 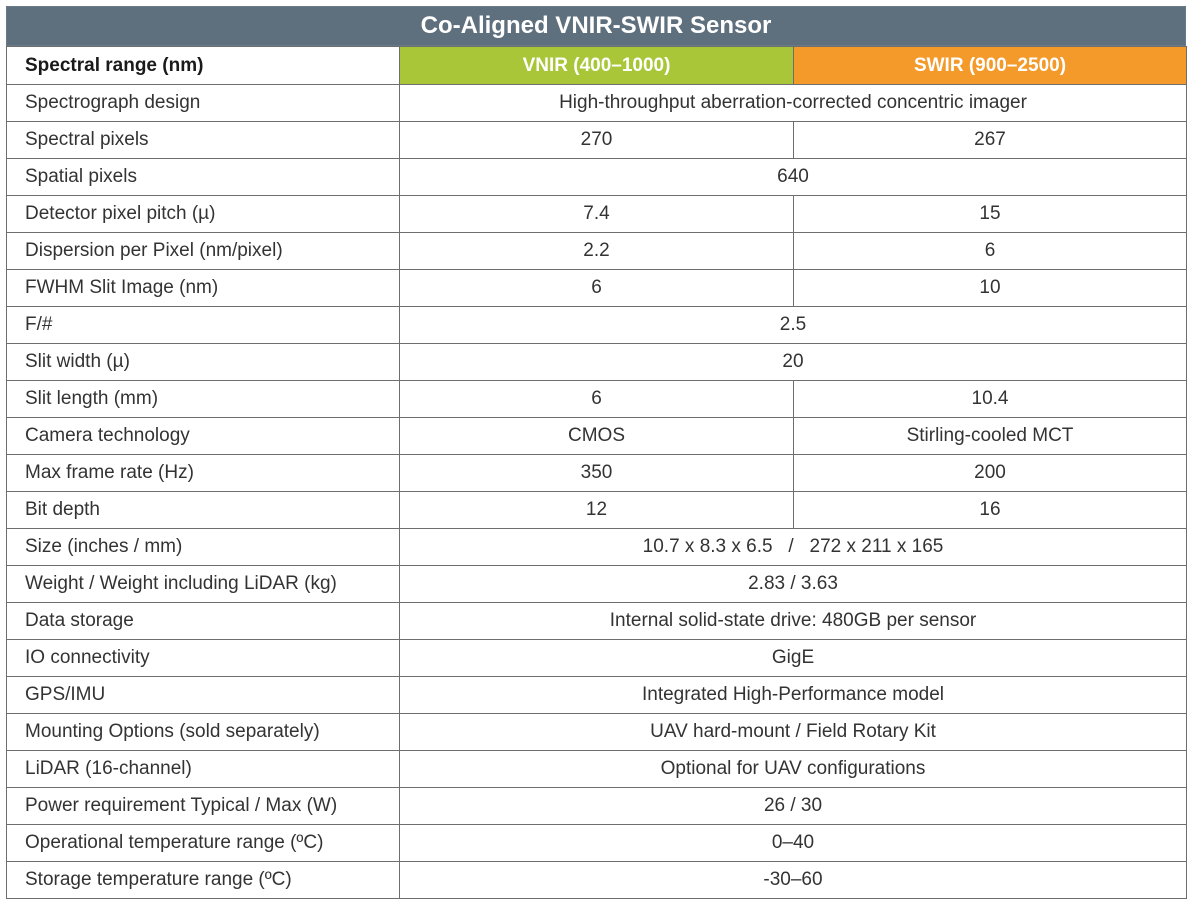 I want to click on row-value-vnir: 270, so click(x=596, y=140).